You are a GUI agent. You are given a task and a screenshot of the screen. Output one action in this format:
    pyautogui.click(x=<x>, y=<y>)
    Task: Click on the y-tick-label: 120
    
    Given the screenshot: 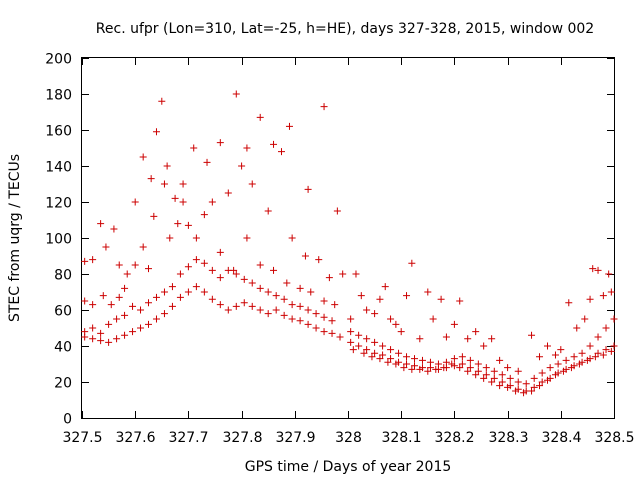 What is the action you would take?
    pyautogui.click(x=58, y=204)
    